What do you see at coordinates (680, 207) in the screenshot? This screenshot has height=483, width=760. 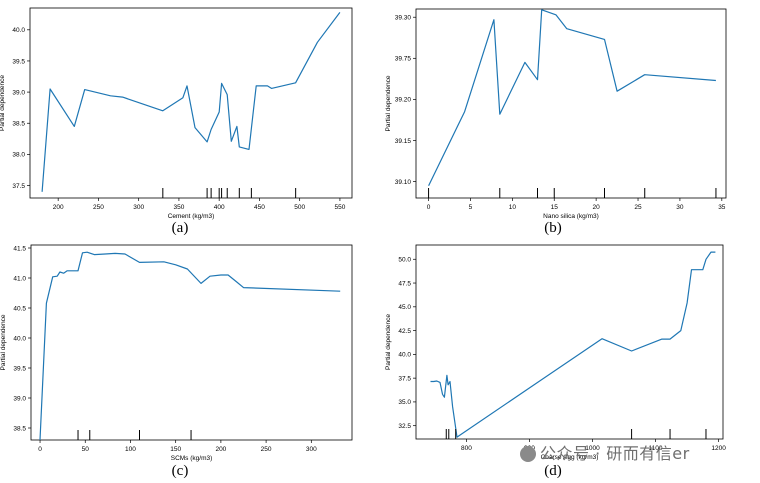 I see `x-tick-label: 30` at bounding box center [680, 207].